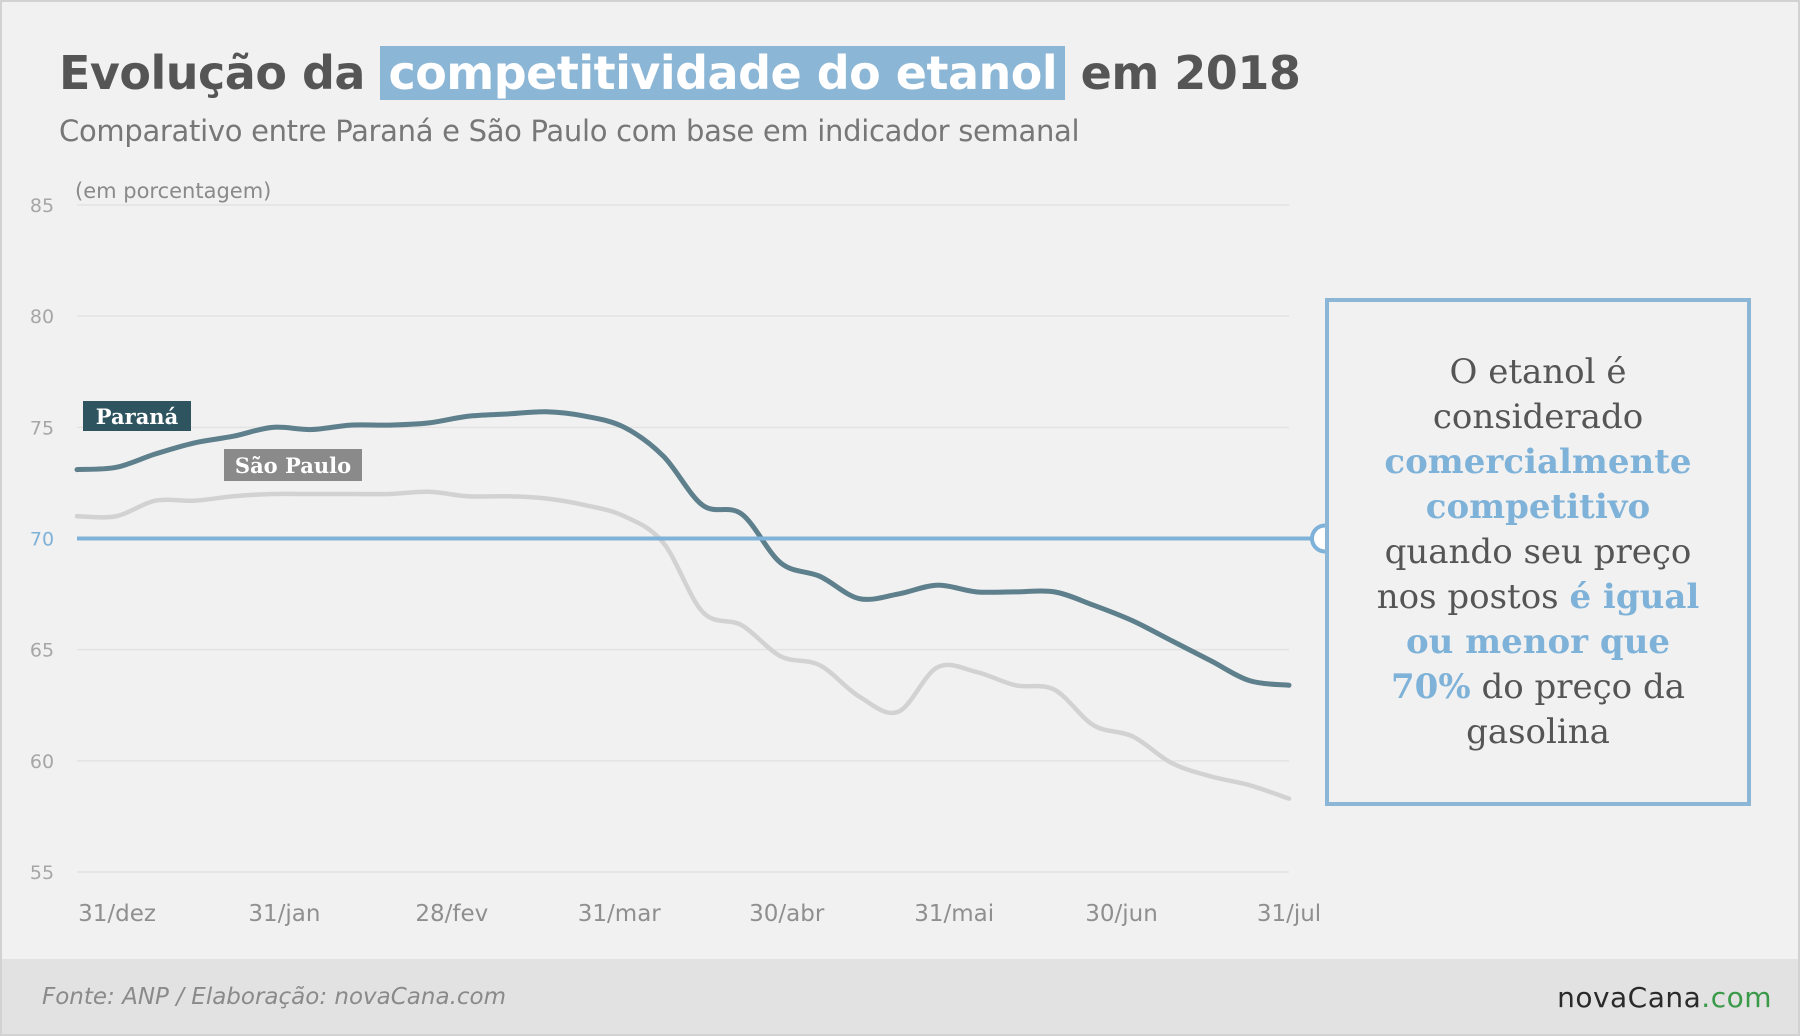 The height and width of the screenshot is (1036, 1800). What do you see at coordinates (1583, 687) in the screenshot?
I see `callout-text-part: do preço da` at bounding box center [1583, 687].